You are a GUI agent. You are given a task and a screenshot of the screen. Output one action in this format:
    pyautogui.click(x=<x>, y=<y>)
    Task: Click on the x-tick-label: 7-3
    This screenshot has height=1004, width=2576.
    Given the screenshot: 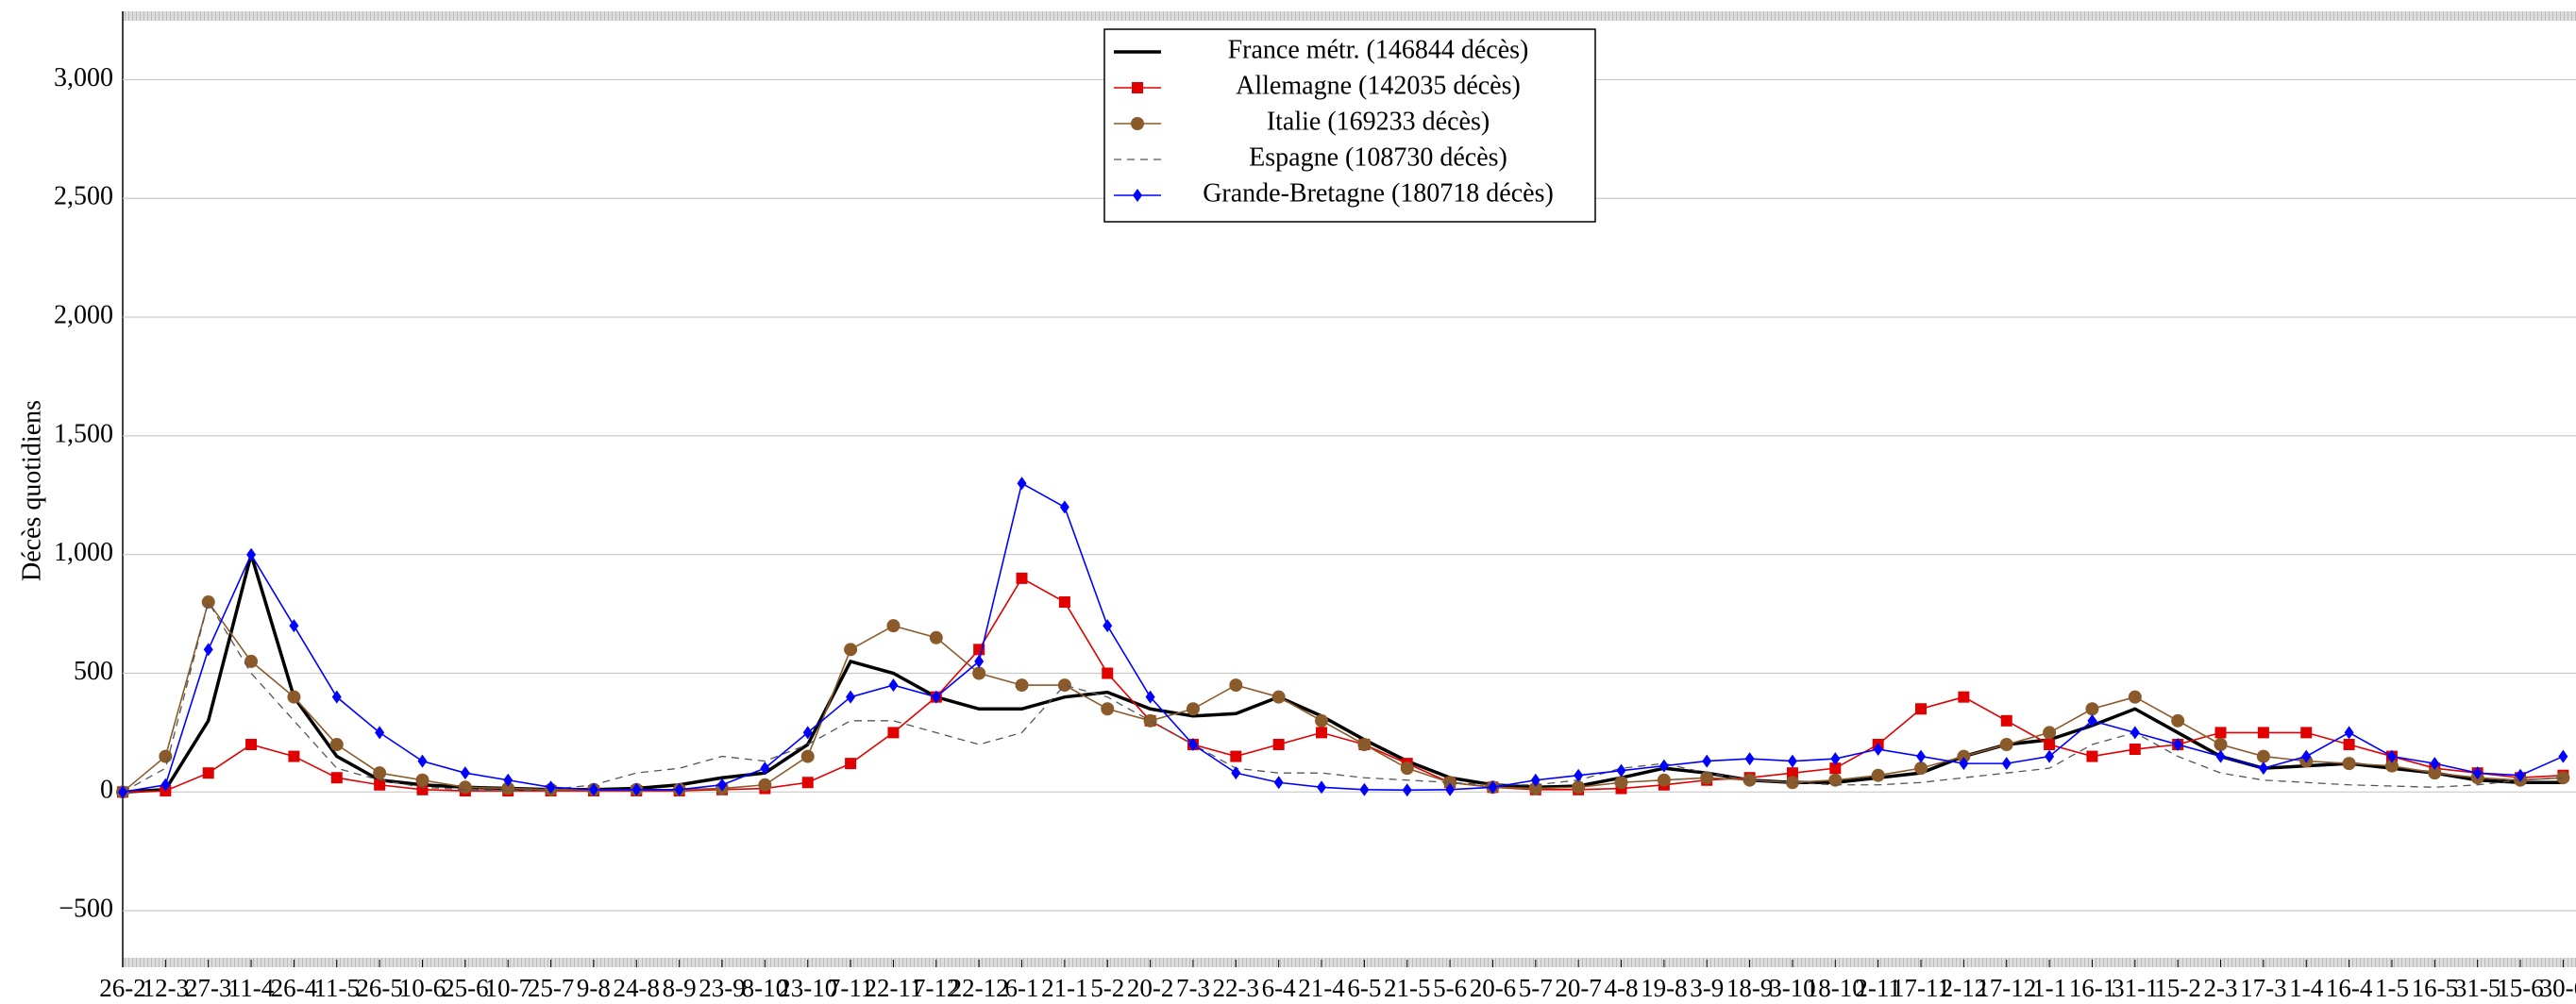 What is the action you would take?
    pyautogui.click(x=1193, y=988)
    